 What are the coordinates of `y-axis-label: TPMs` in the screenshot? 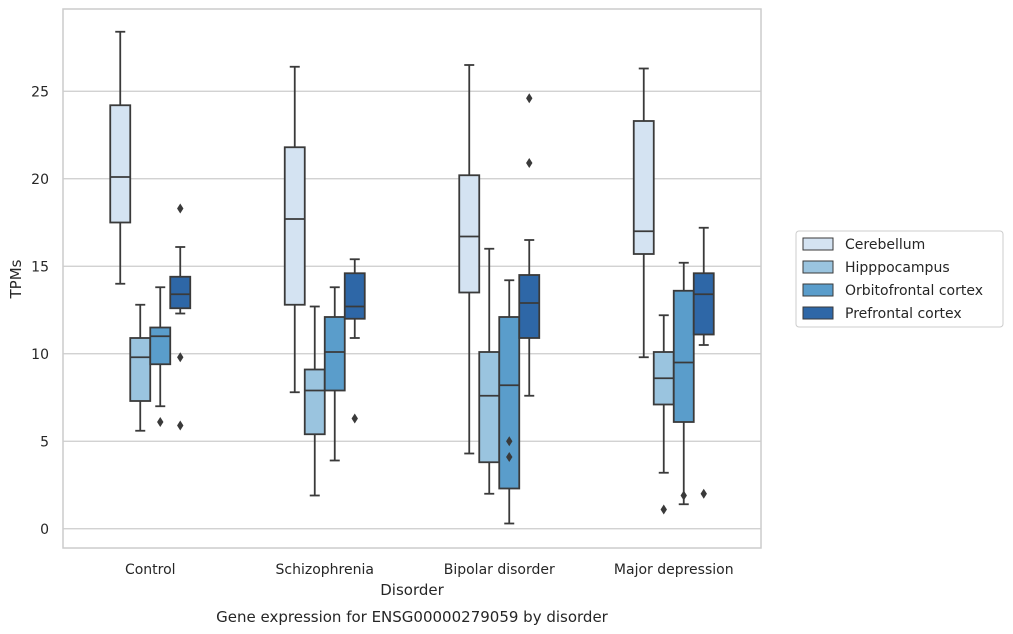 It's located at (16, 279).